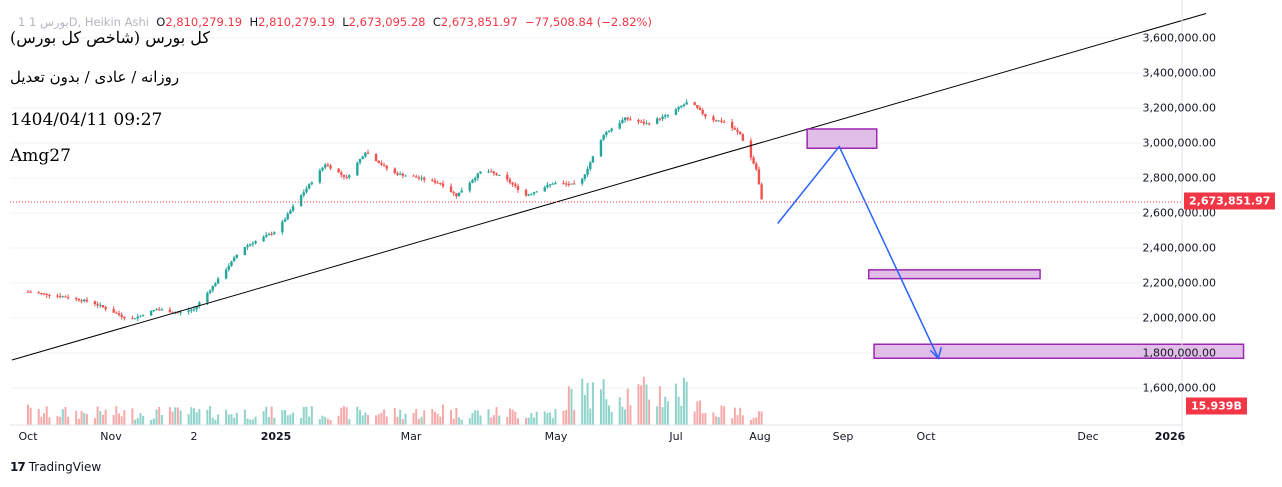  I want to click on price-tick-label: 3,200,000.00, so click(1179, 108).